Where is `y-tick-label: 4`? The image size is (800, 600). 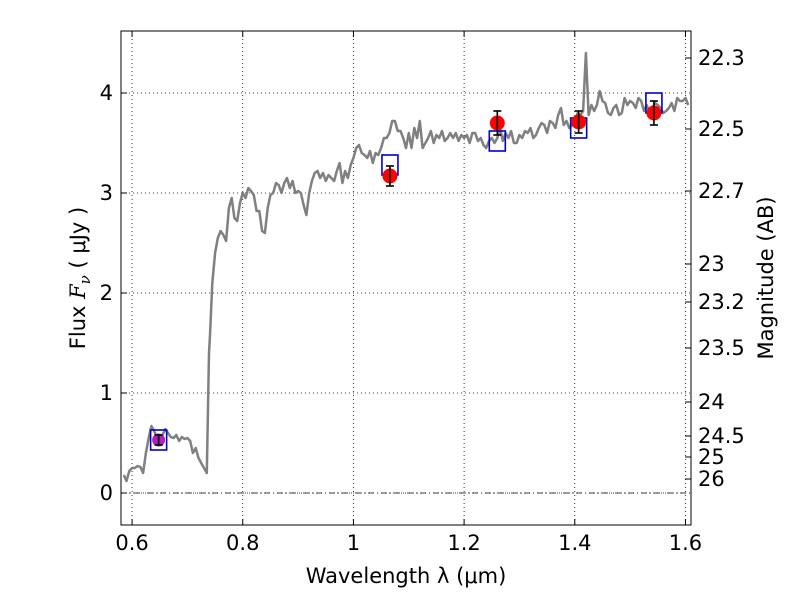 y-tick-label: 4 is located at coordinates (106, 93).